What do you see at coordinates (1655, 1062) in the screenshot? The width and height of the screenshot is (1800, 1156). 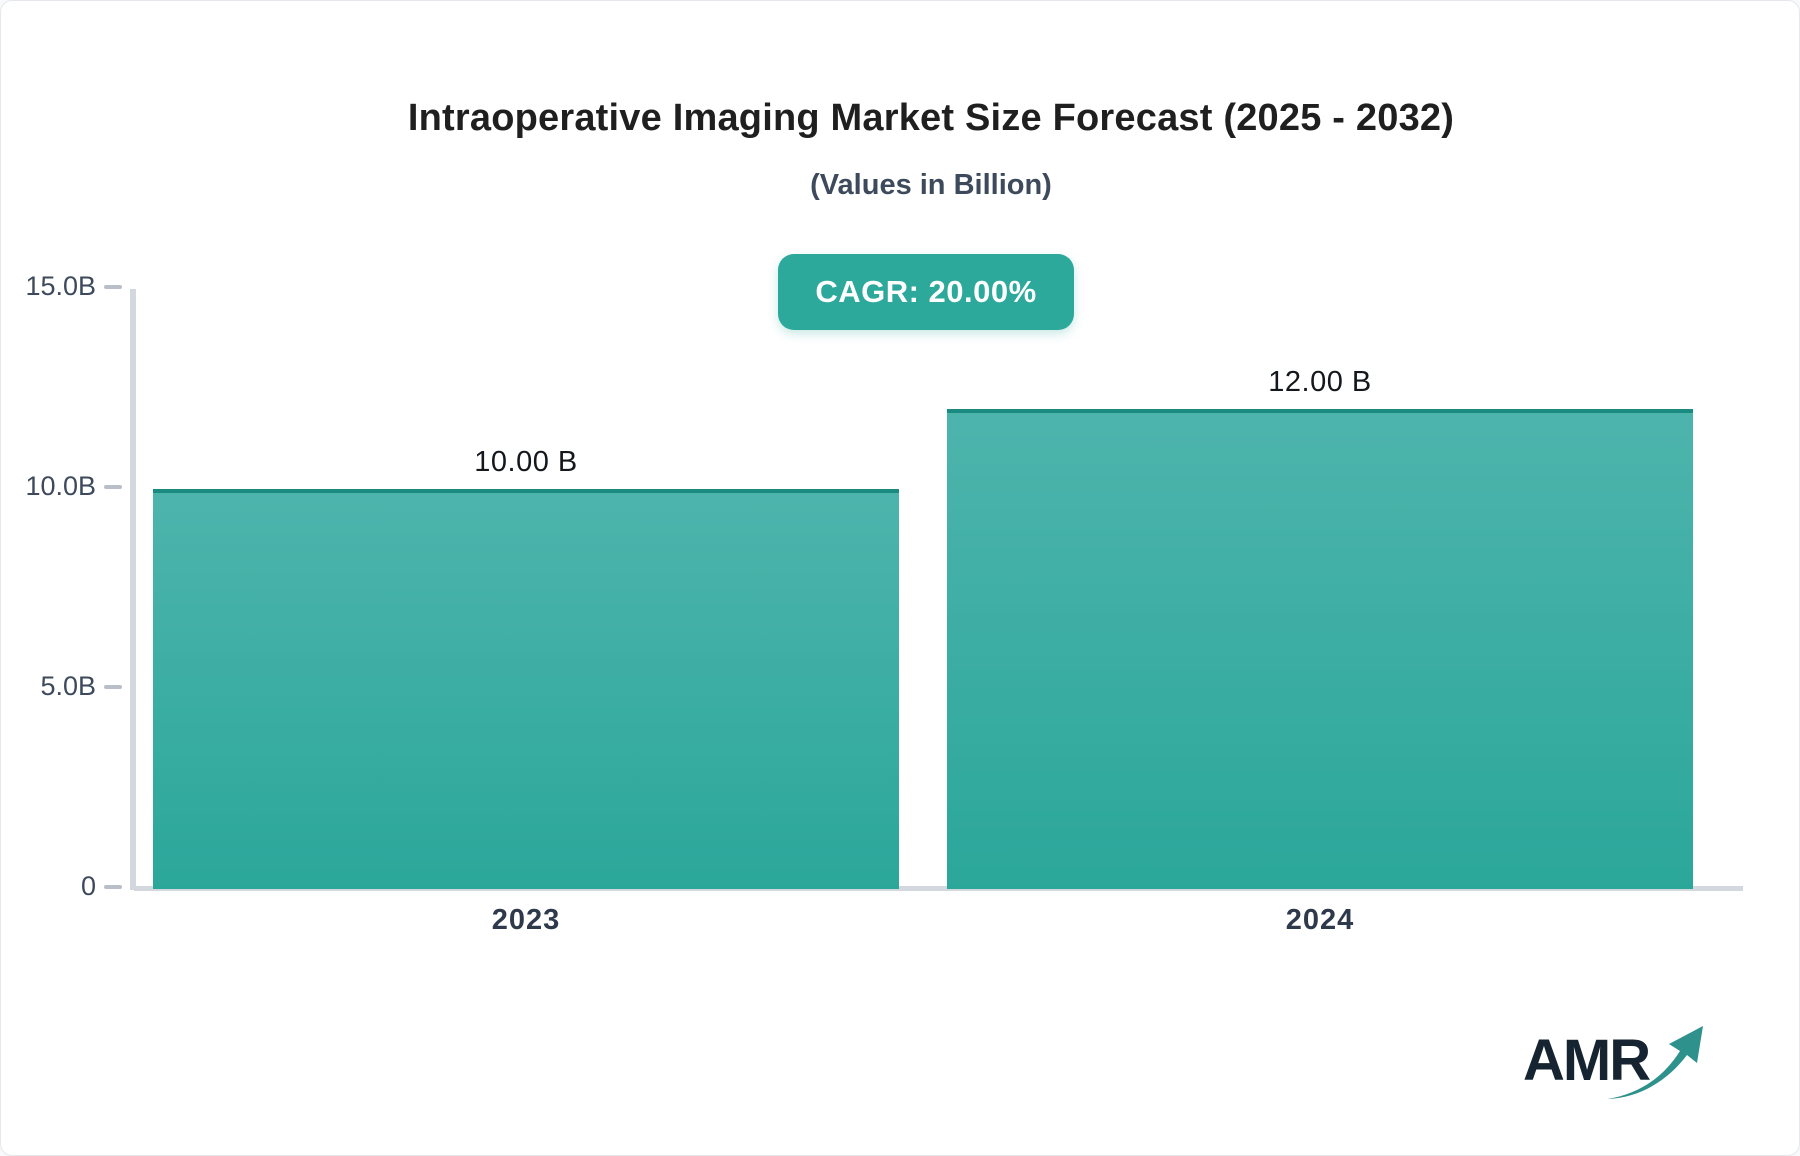 I see `trend-up-arrow-icon` at bounding box center [1655, 1062].